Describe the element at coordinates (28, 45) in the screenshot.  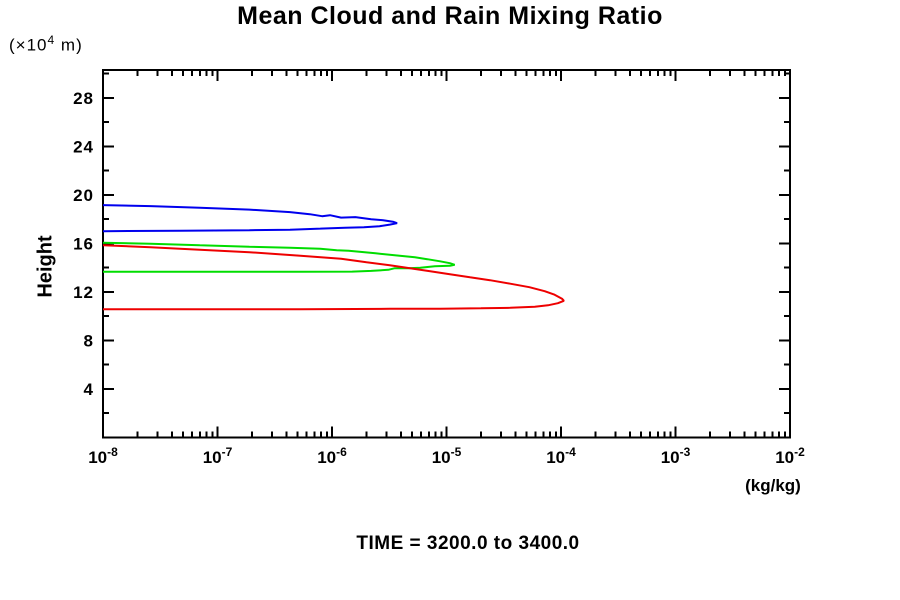
I see `y-unit-prefix: (×10` at that location.